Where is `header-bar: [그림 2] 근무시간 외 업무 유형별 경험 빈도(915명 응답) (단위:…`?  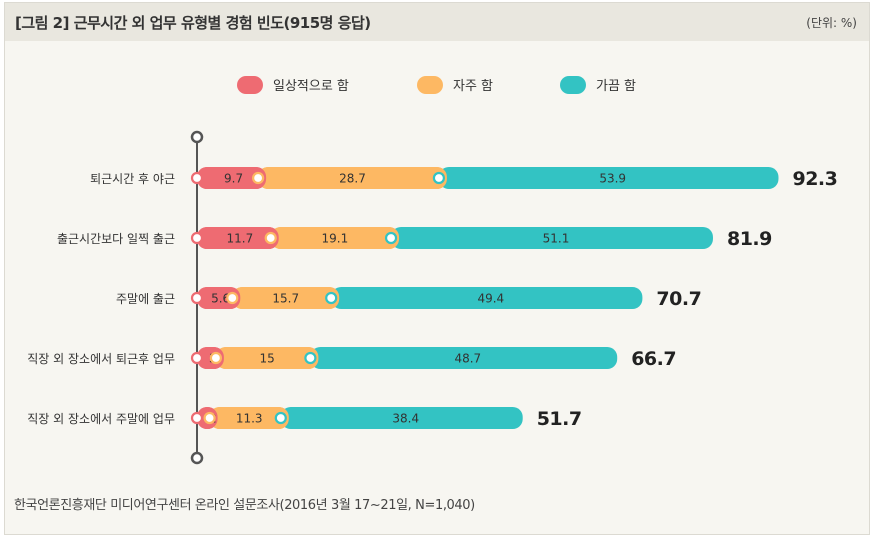 header-bar: [그림 2] 근무시간 외 업무 유형별 경험 빈도(915명 응답) (단위:… is located at coordinates (437, 22).